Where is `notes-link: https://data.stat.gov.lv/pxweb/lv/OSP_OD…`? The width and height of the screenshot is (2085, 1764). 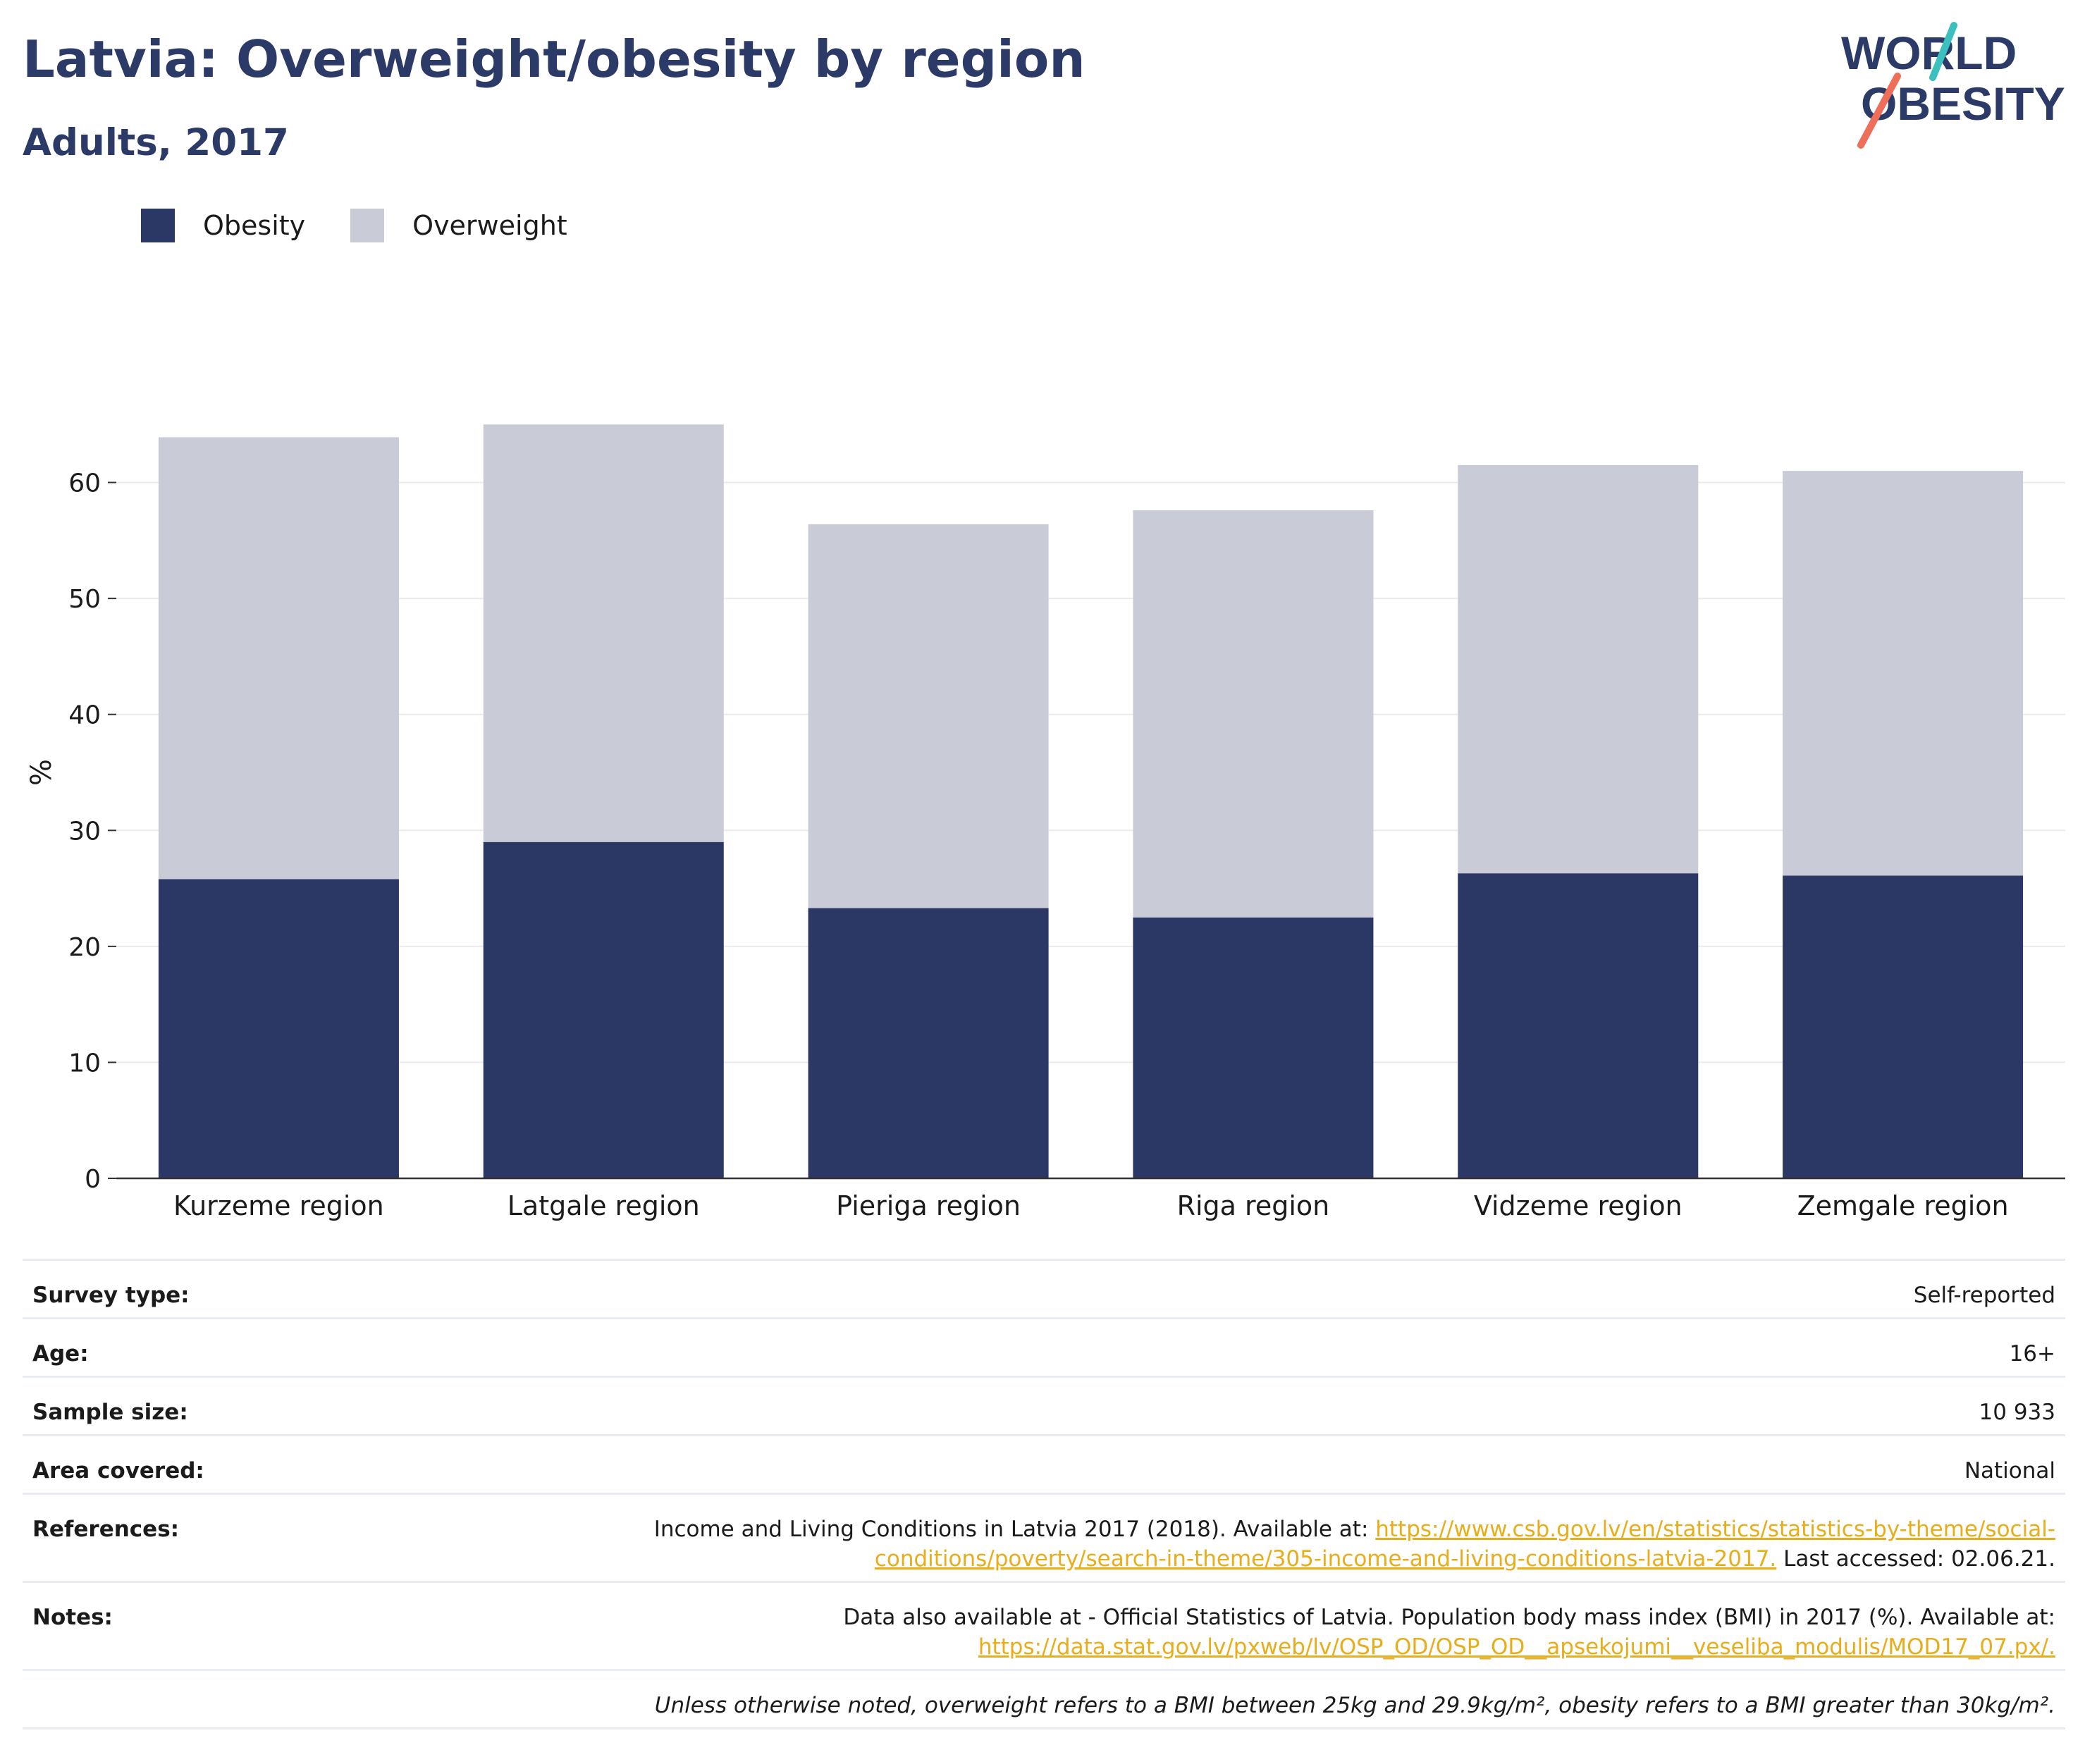 notes-link: https://data.stat.gov.lv/pxweb/lv/OSP_OD… is located at coordinates (1516, 1647).